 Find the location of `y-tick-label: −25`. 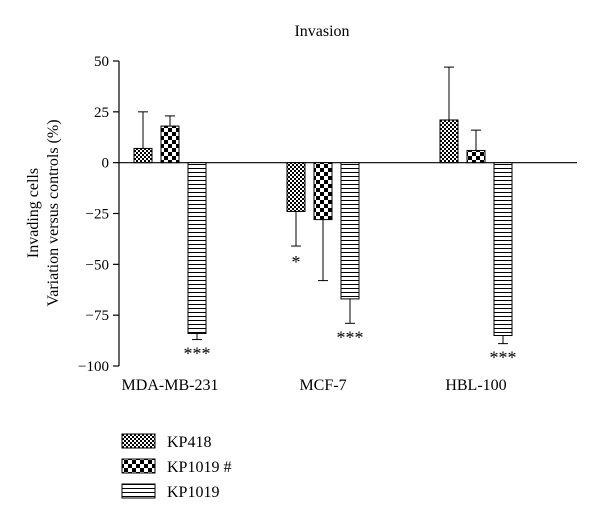

y-tick-label: −25 is located at coordinates (97, 215).